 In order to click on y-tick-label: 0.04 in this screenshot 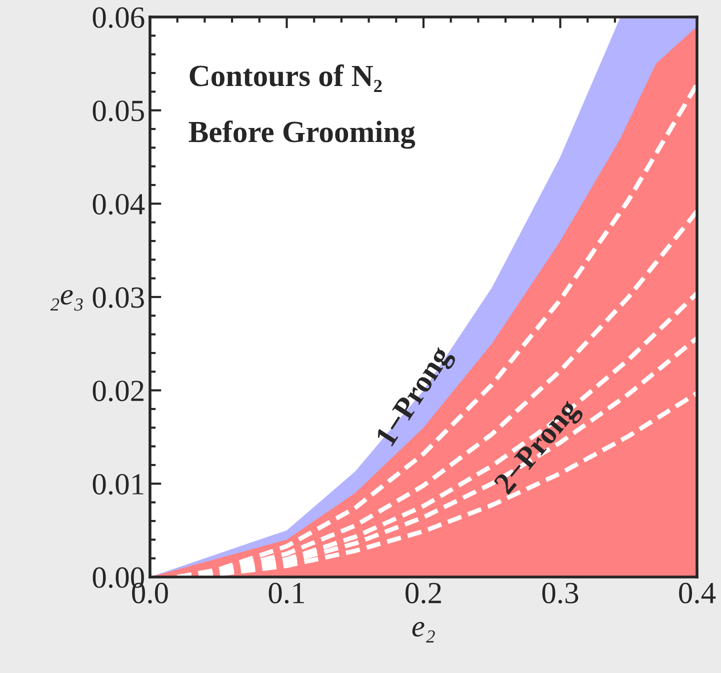, I will do `click(118, 204)`.